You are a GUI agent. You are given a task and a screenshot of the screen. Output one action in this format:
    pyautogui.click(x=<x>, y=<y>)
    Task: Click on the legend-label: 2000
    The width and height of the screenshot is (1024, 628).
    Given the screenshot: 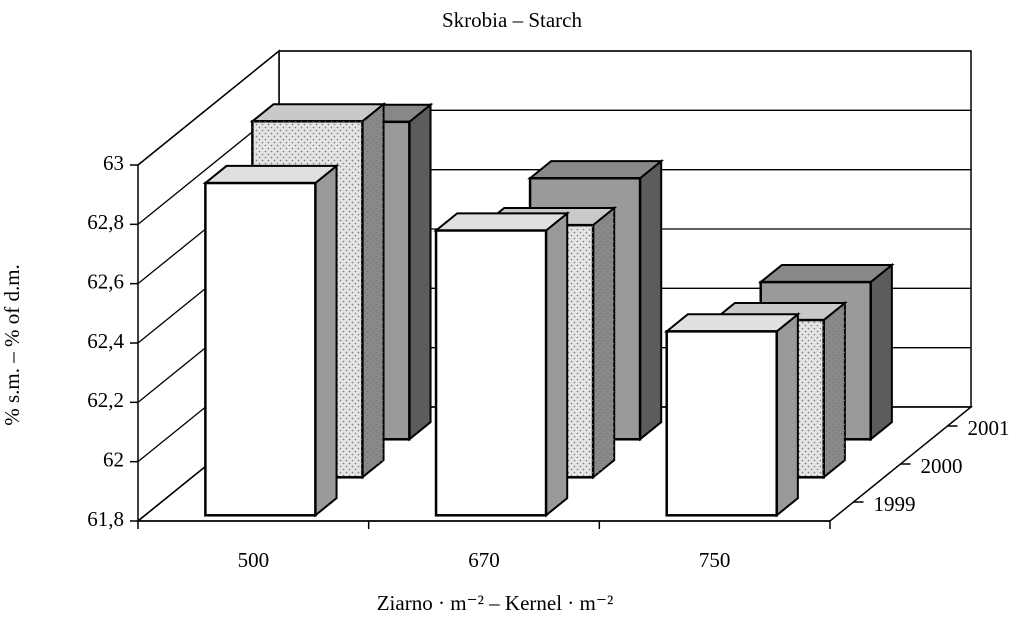 What is the action you would take?
    pyautogui.click(x=942, y=466)
    